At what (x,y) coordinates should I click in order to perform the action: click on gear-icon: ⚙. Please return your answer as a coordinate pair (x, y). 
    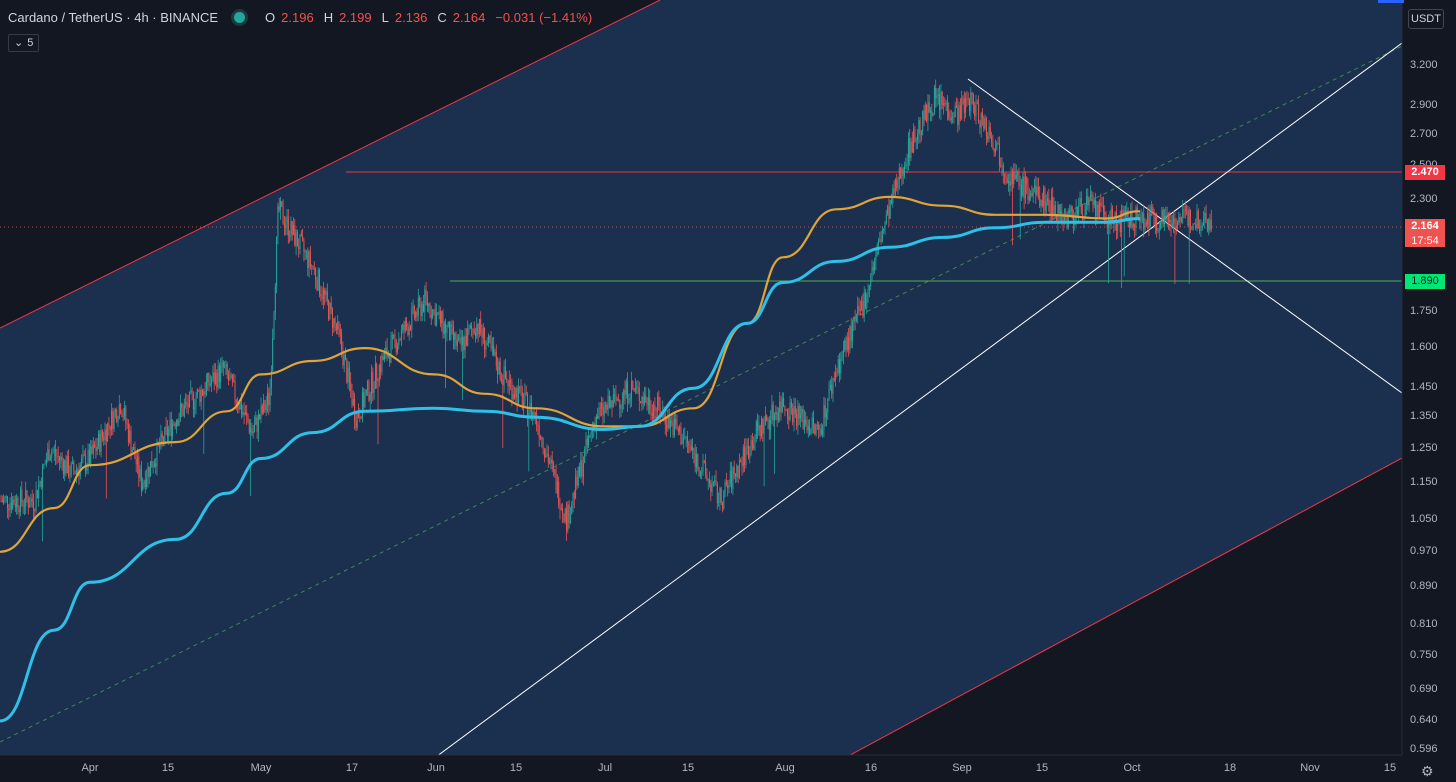
    Looking at the image, I should click on (1427, 771).